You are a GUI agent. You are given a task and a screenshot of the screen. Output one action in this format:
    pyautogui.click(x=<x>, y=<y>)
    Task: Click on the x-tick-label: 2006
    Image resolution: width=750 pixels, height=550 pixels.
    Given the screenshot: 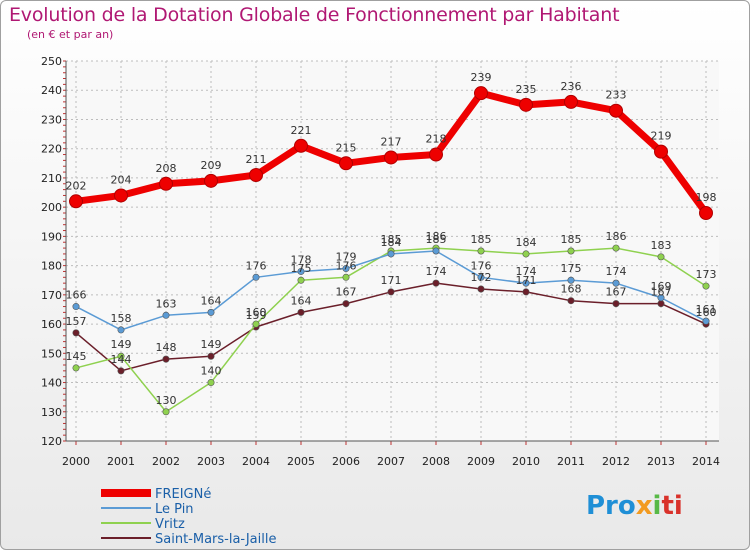 What is the action you would take?
    pyautogui.click(x=346, y=461)
    